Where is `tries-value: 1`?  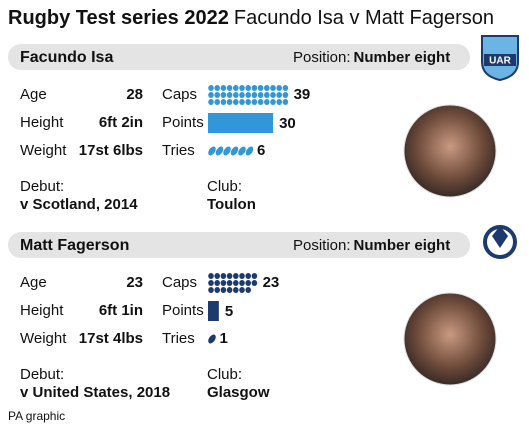 tries-value: 1 is located at coordinates (224, 338).